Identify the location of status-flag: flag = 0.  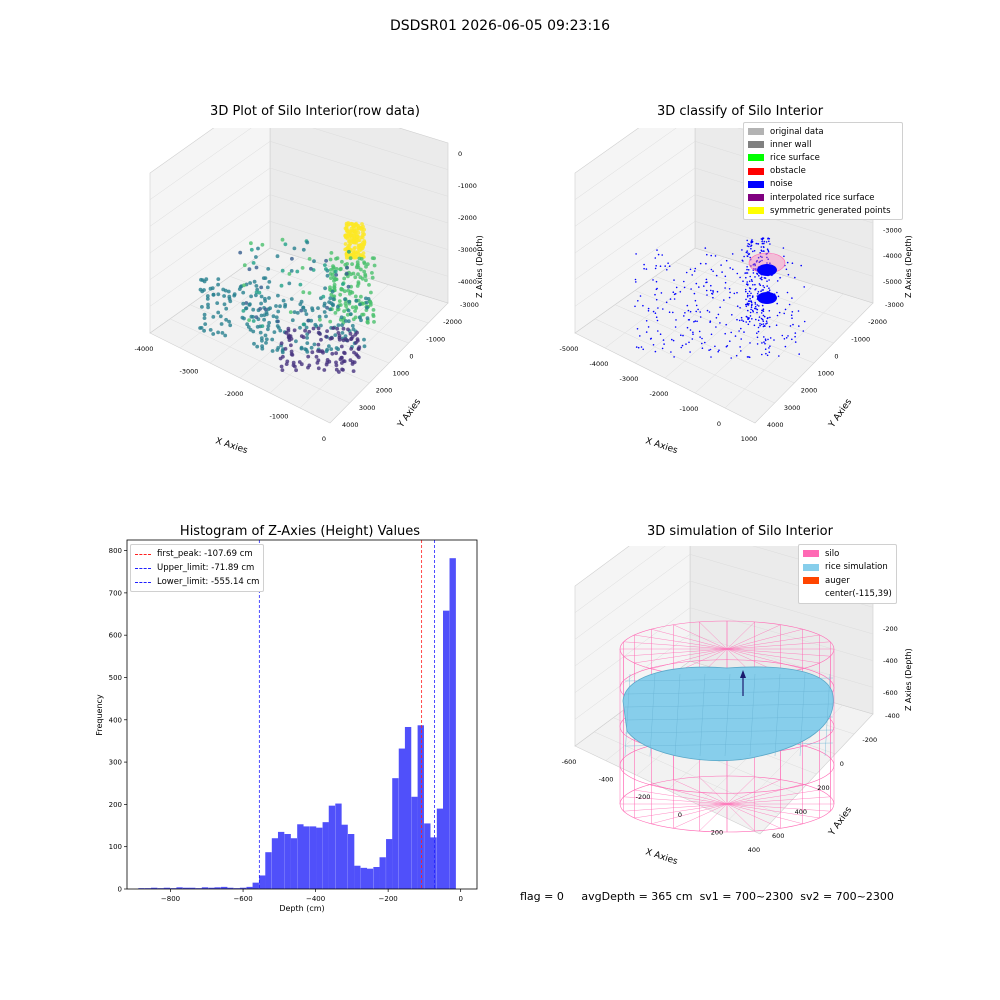
(542, 896).